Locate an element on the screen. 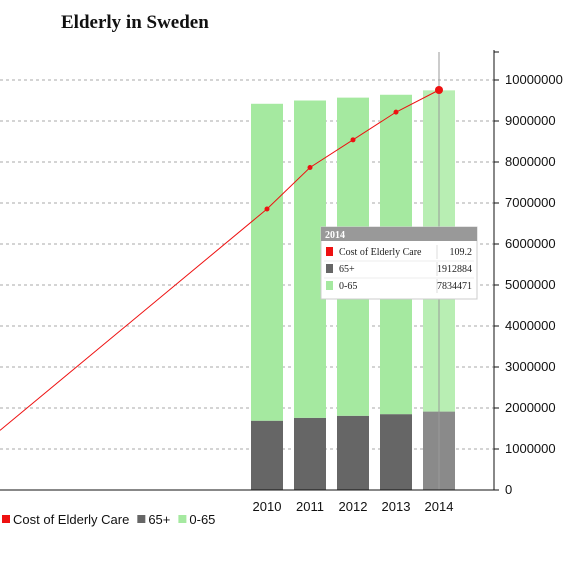  y-tick-label: 10000000 is located at coordinates (534, 79).